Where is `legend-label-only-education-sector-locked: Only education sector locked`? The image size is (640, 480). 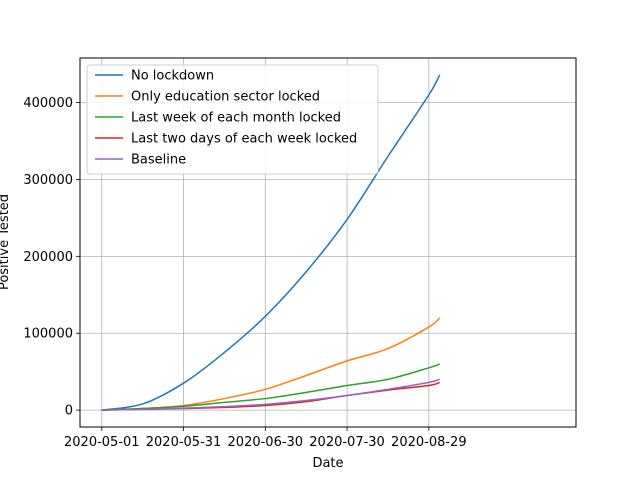
legend-label-only-education-sector-locked: Only education sector locked is located at coordinates (225, 97).